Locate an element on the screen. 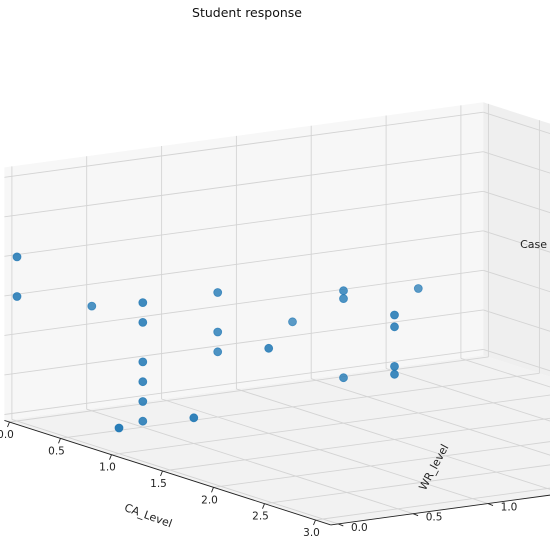 This screenshot has height=549, width=550. y-tick-label: 0.5 is located at coordinates (434, 518).